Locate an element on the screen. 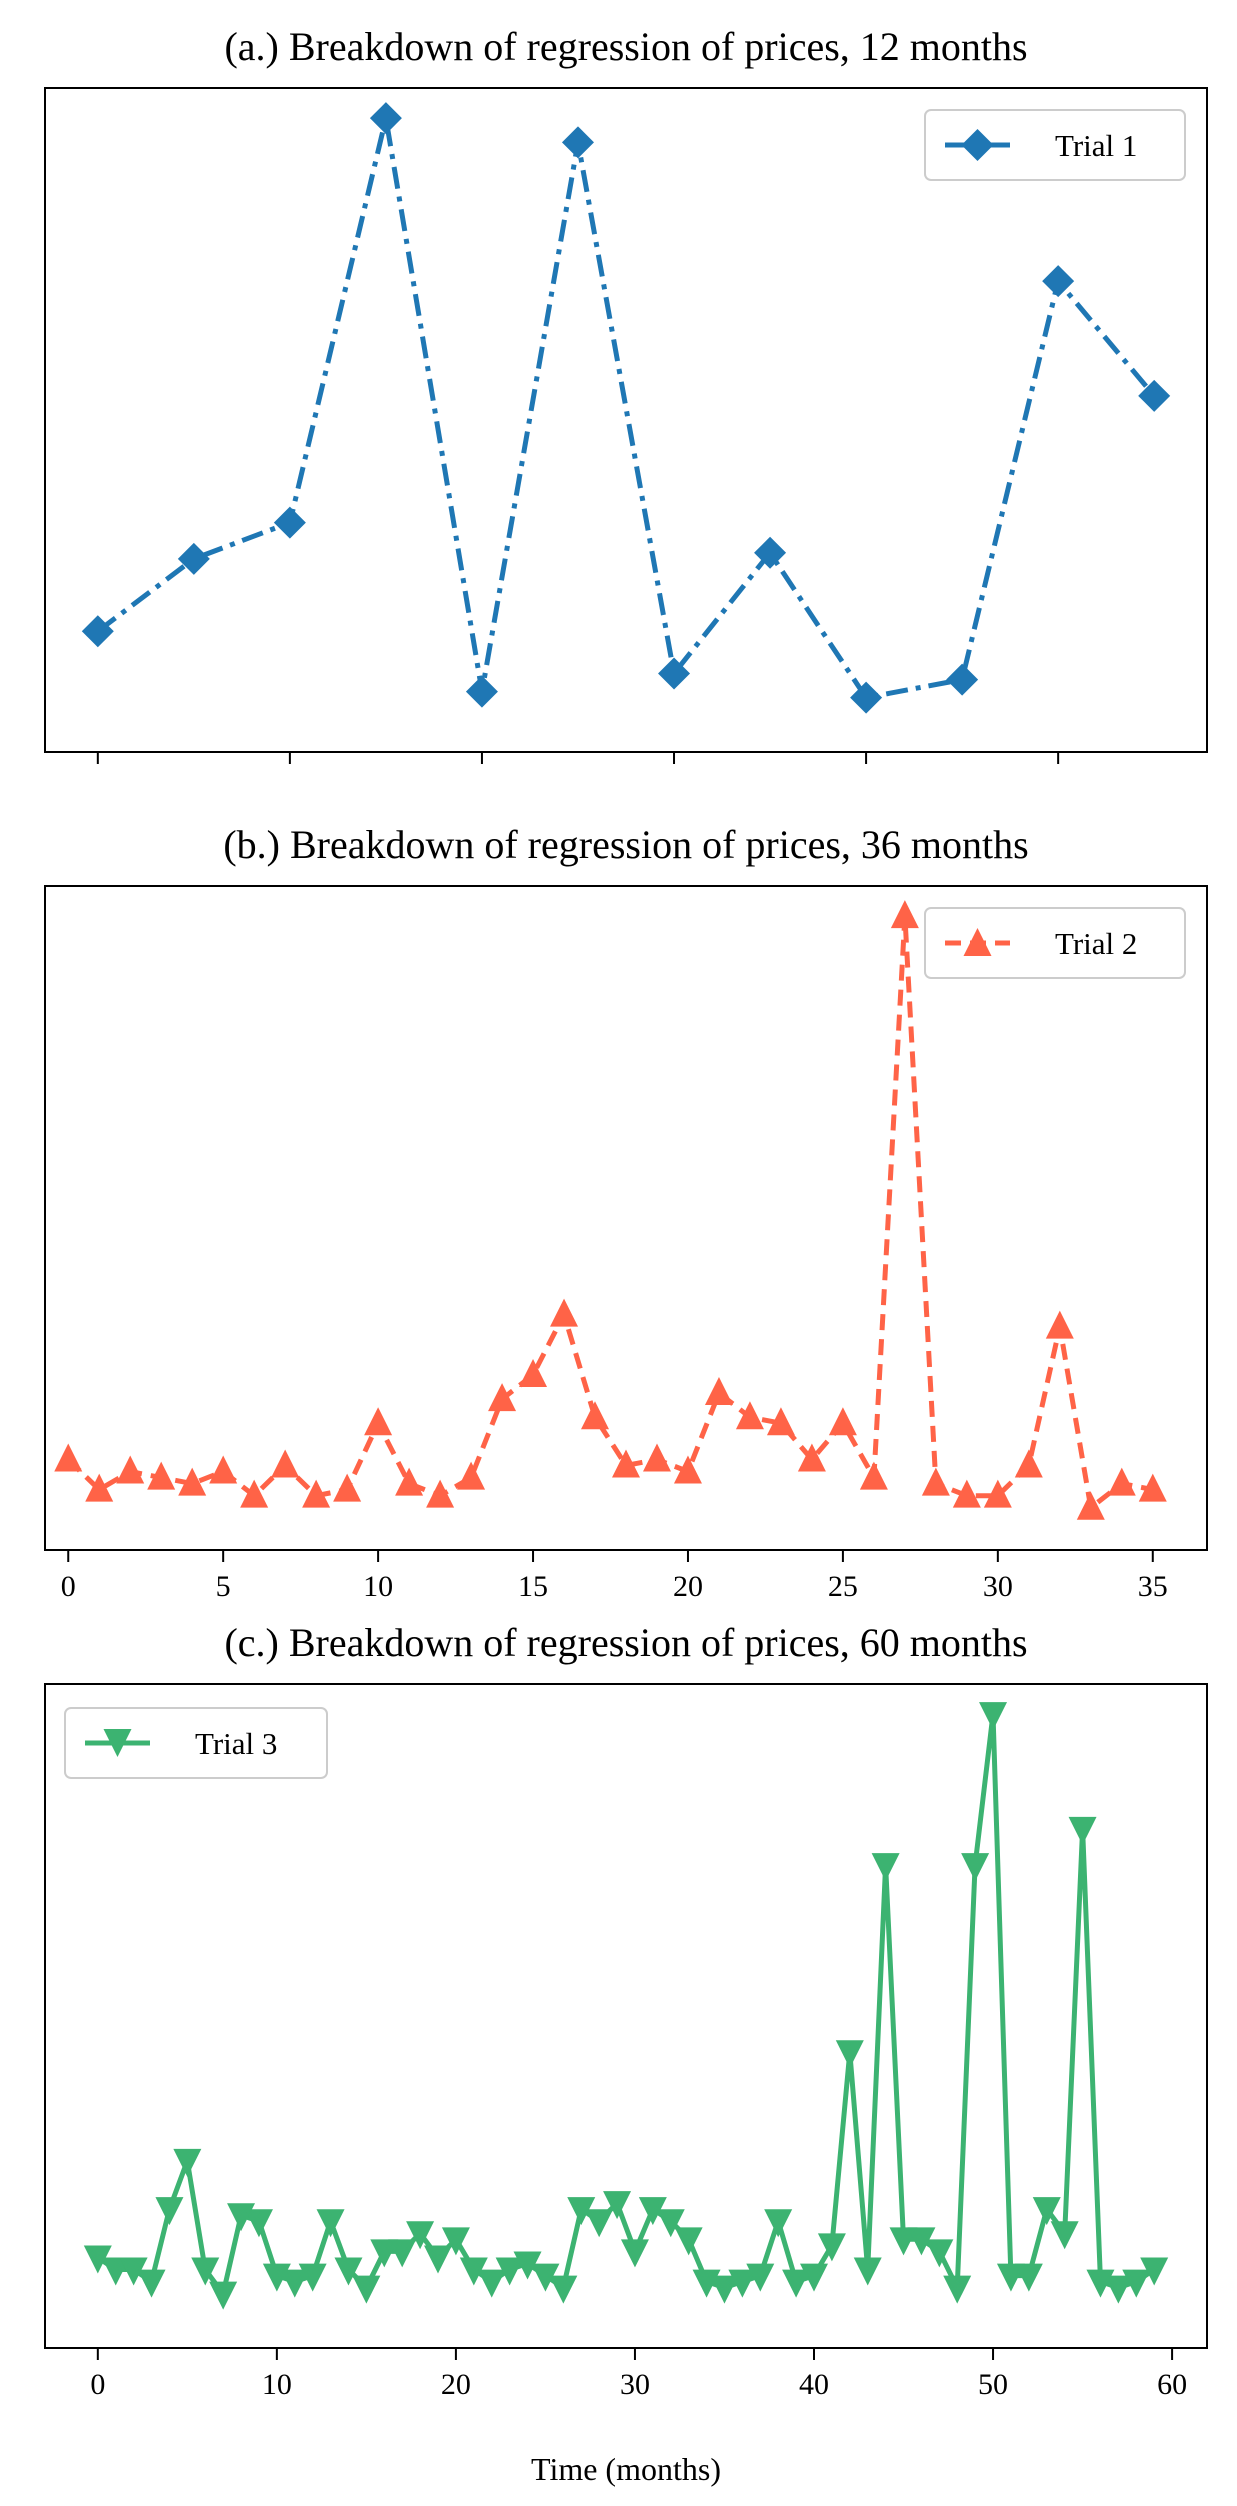 The height and width of the screenshot is (2506, 1237). panel-b-xtick-label-20: 20 is located at coordinates (688, 1586).